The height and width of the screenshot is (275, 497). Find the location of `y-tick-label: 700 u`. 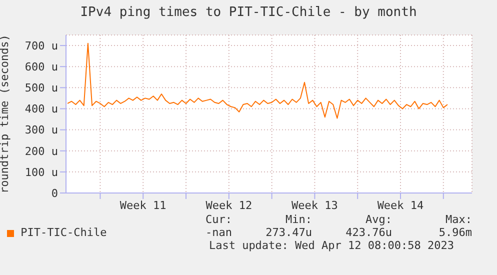

y-tick-label: 700 u is located at coordinates (41, 45).